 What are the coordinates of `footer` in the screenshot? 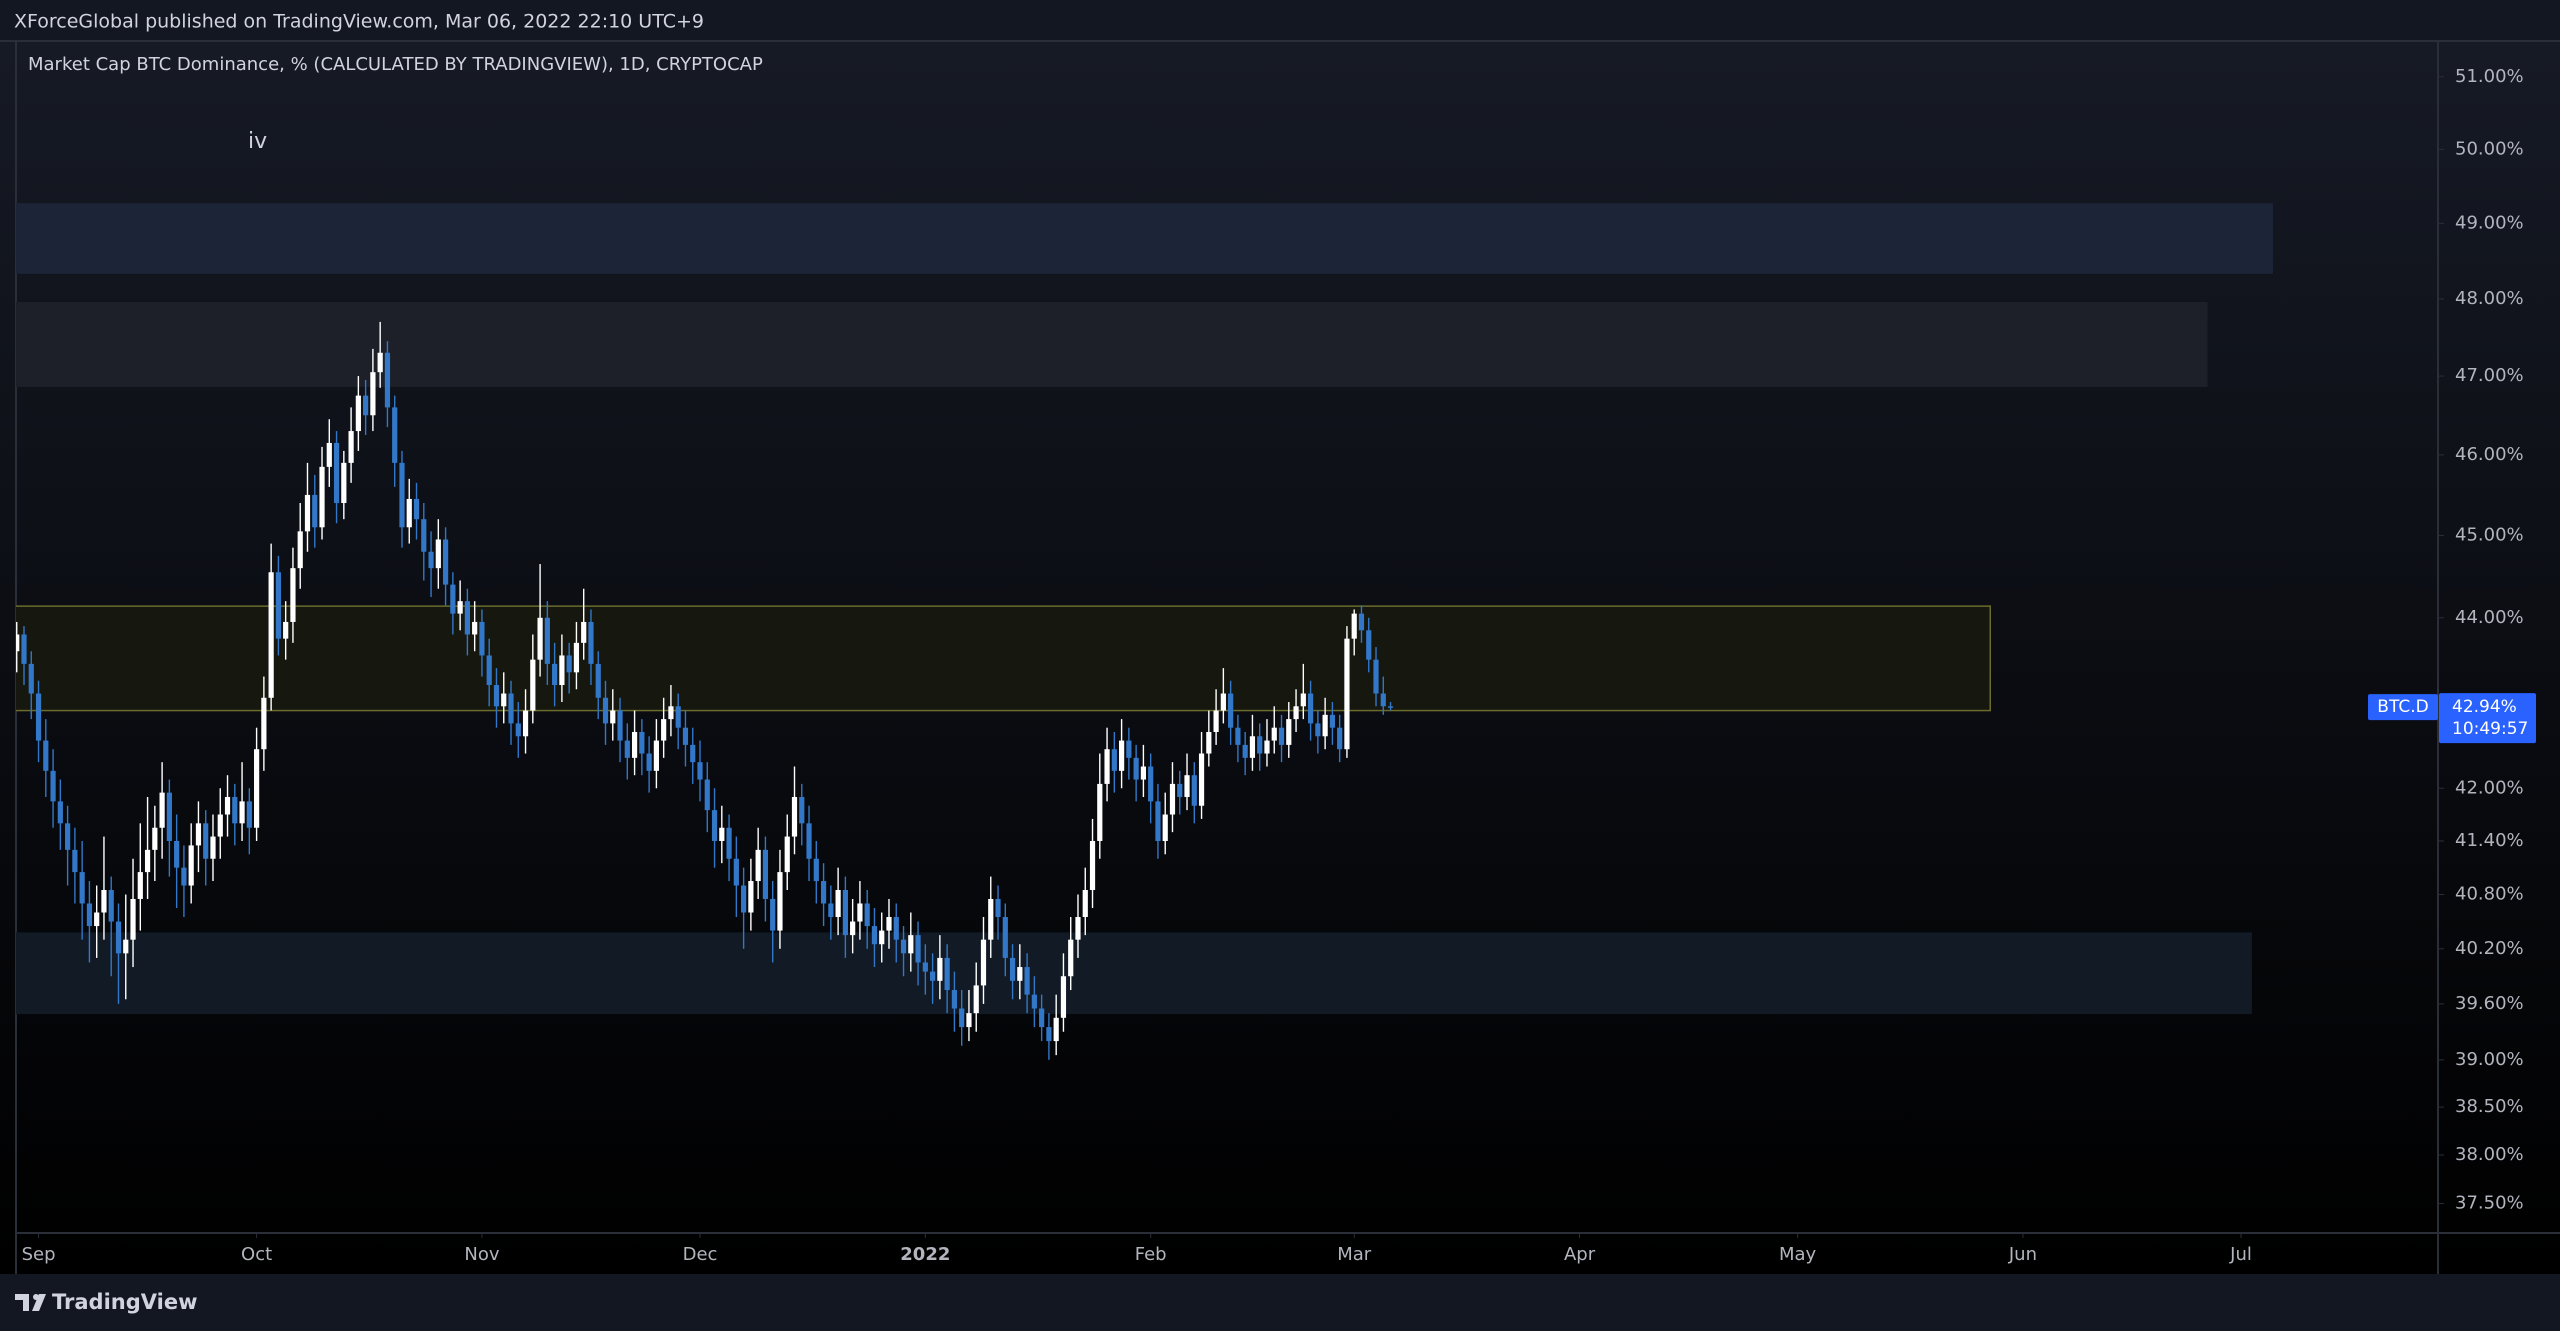 It's located at (1280, 1302).